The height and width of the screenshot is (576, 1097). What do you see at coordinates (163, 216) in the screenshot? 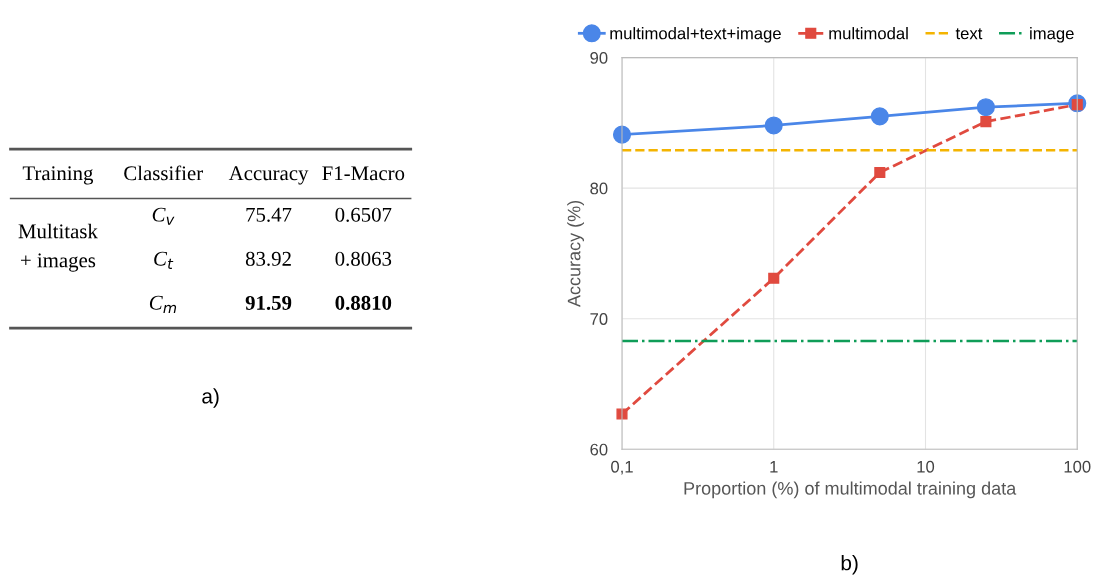
I see `text: C$_{v}$` at bounding box center [163, 216].